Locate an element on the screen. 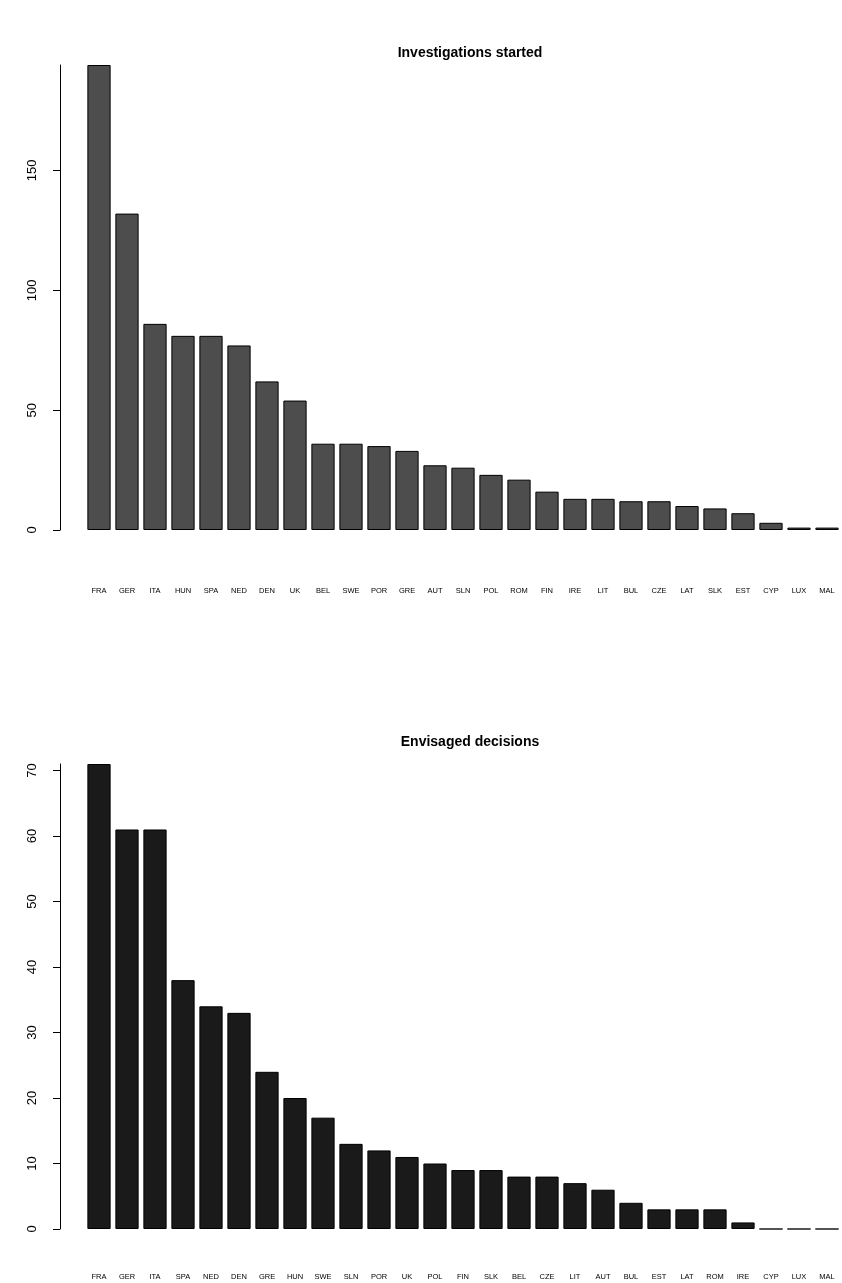  y-tick-label: 40 is located at coordinates (31, 967).